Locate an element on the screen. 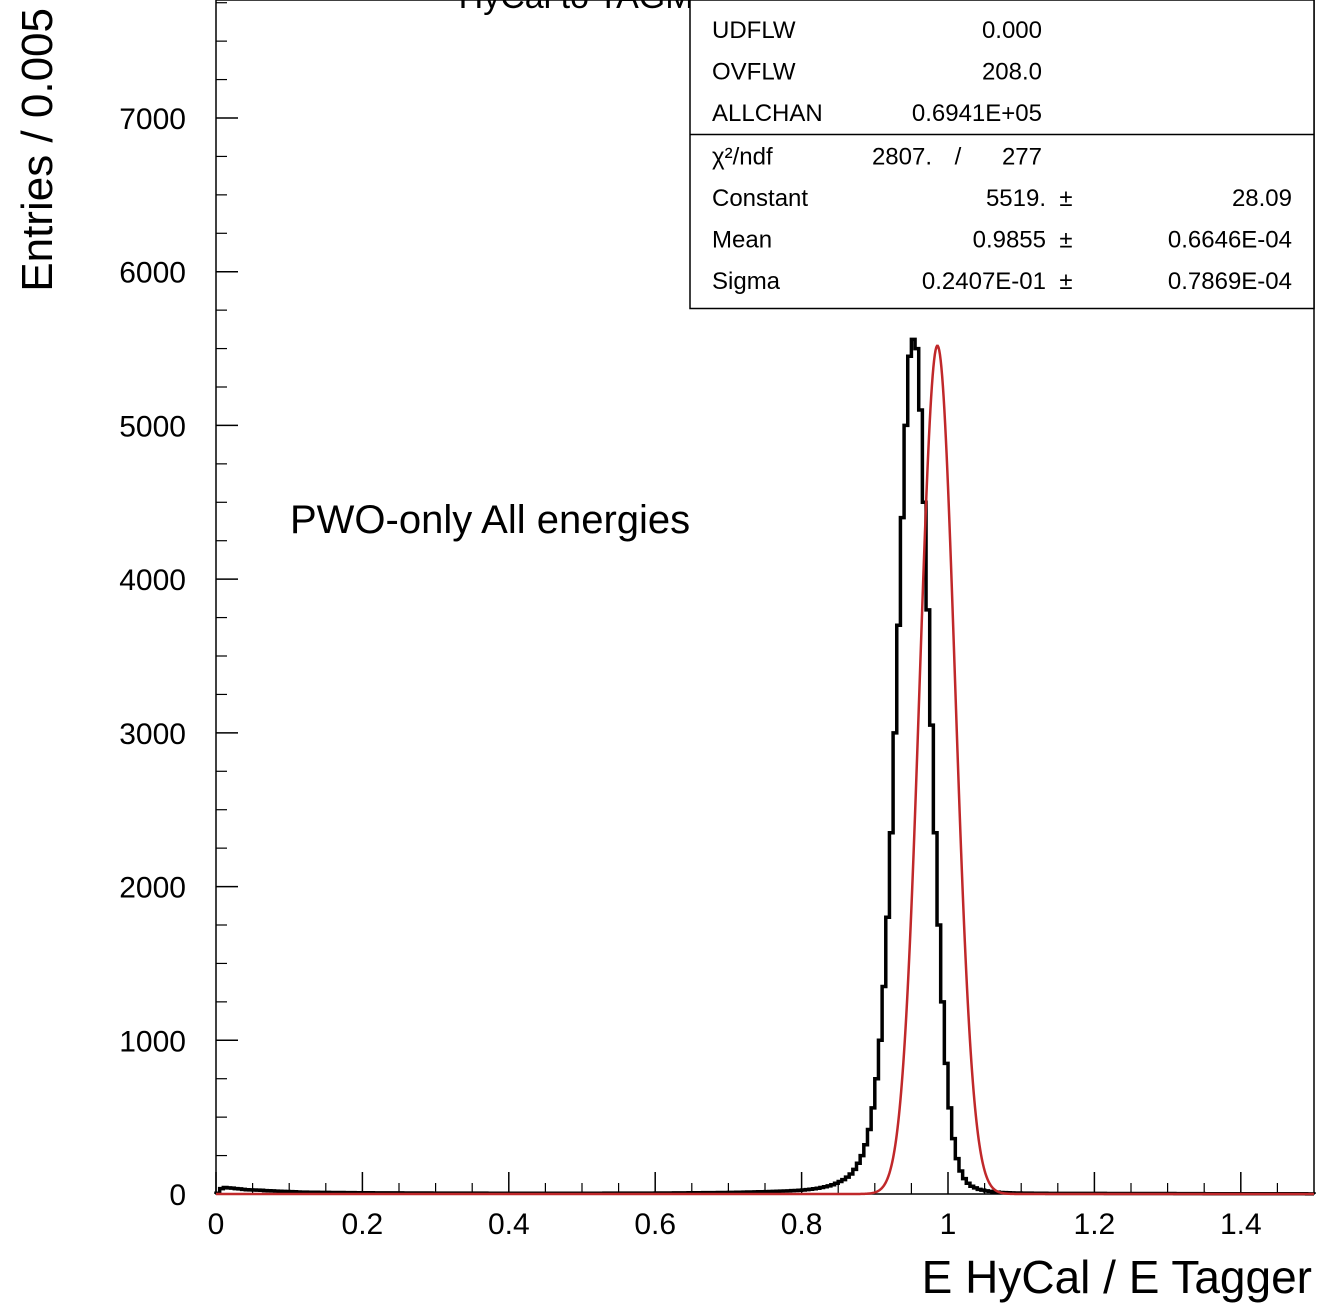  y-axis-title: Entries / 0.005 is located at coordinates (37, 150).